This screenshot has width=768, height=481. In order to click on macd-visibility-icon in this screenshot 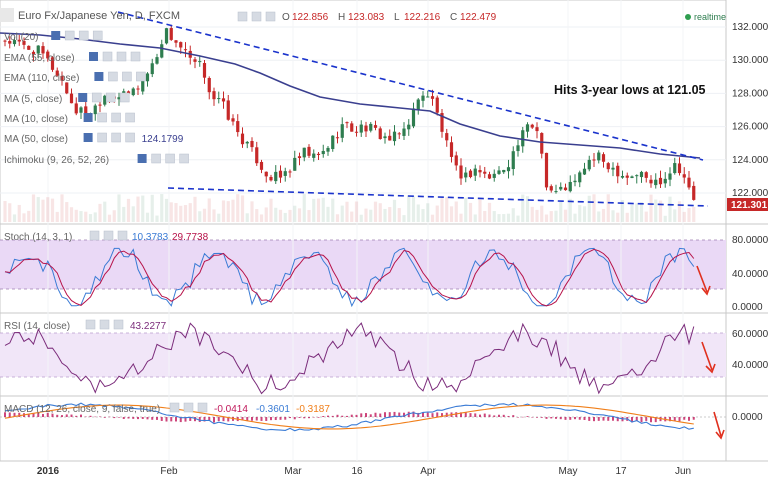, I will do `click(188, 407)`.